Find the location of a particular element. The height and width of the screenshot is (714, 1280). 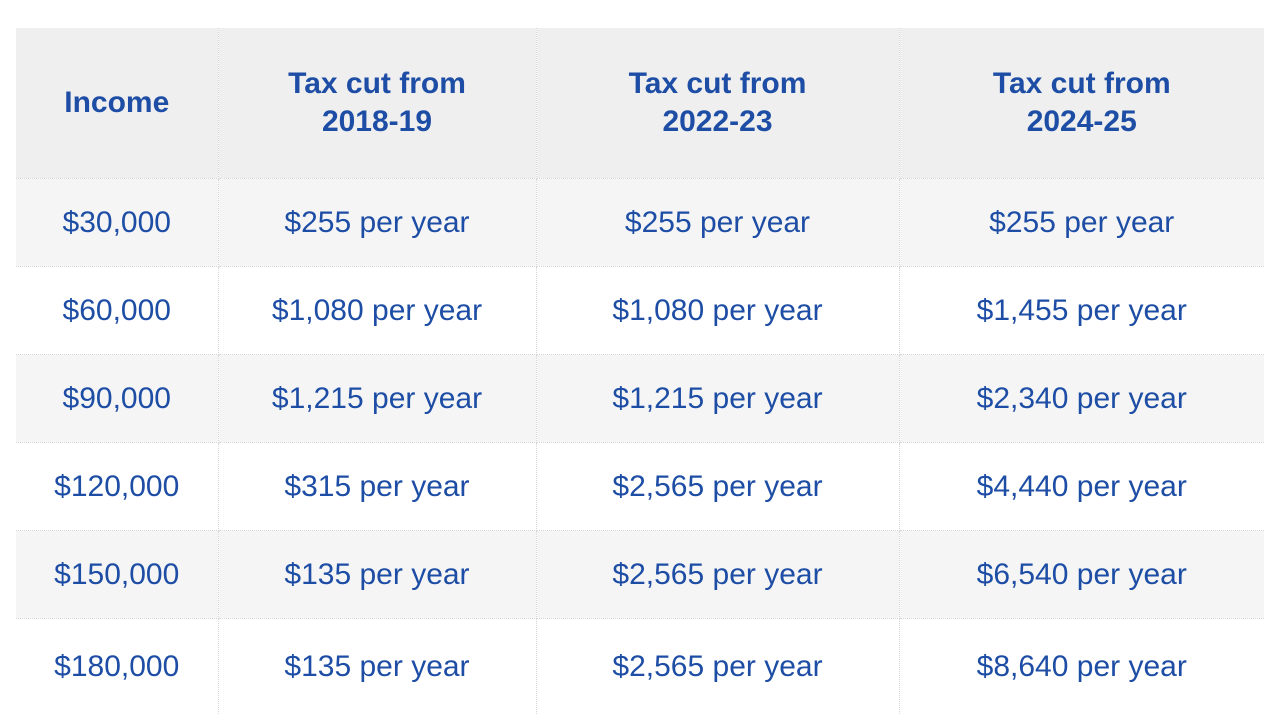

column-header-tax-cut-2022-23-line1: Tax cut from is located at coordinates (718, 84).